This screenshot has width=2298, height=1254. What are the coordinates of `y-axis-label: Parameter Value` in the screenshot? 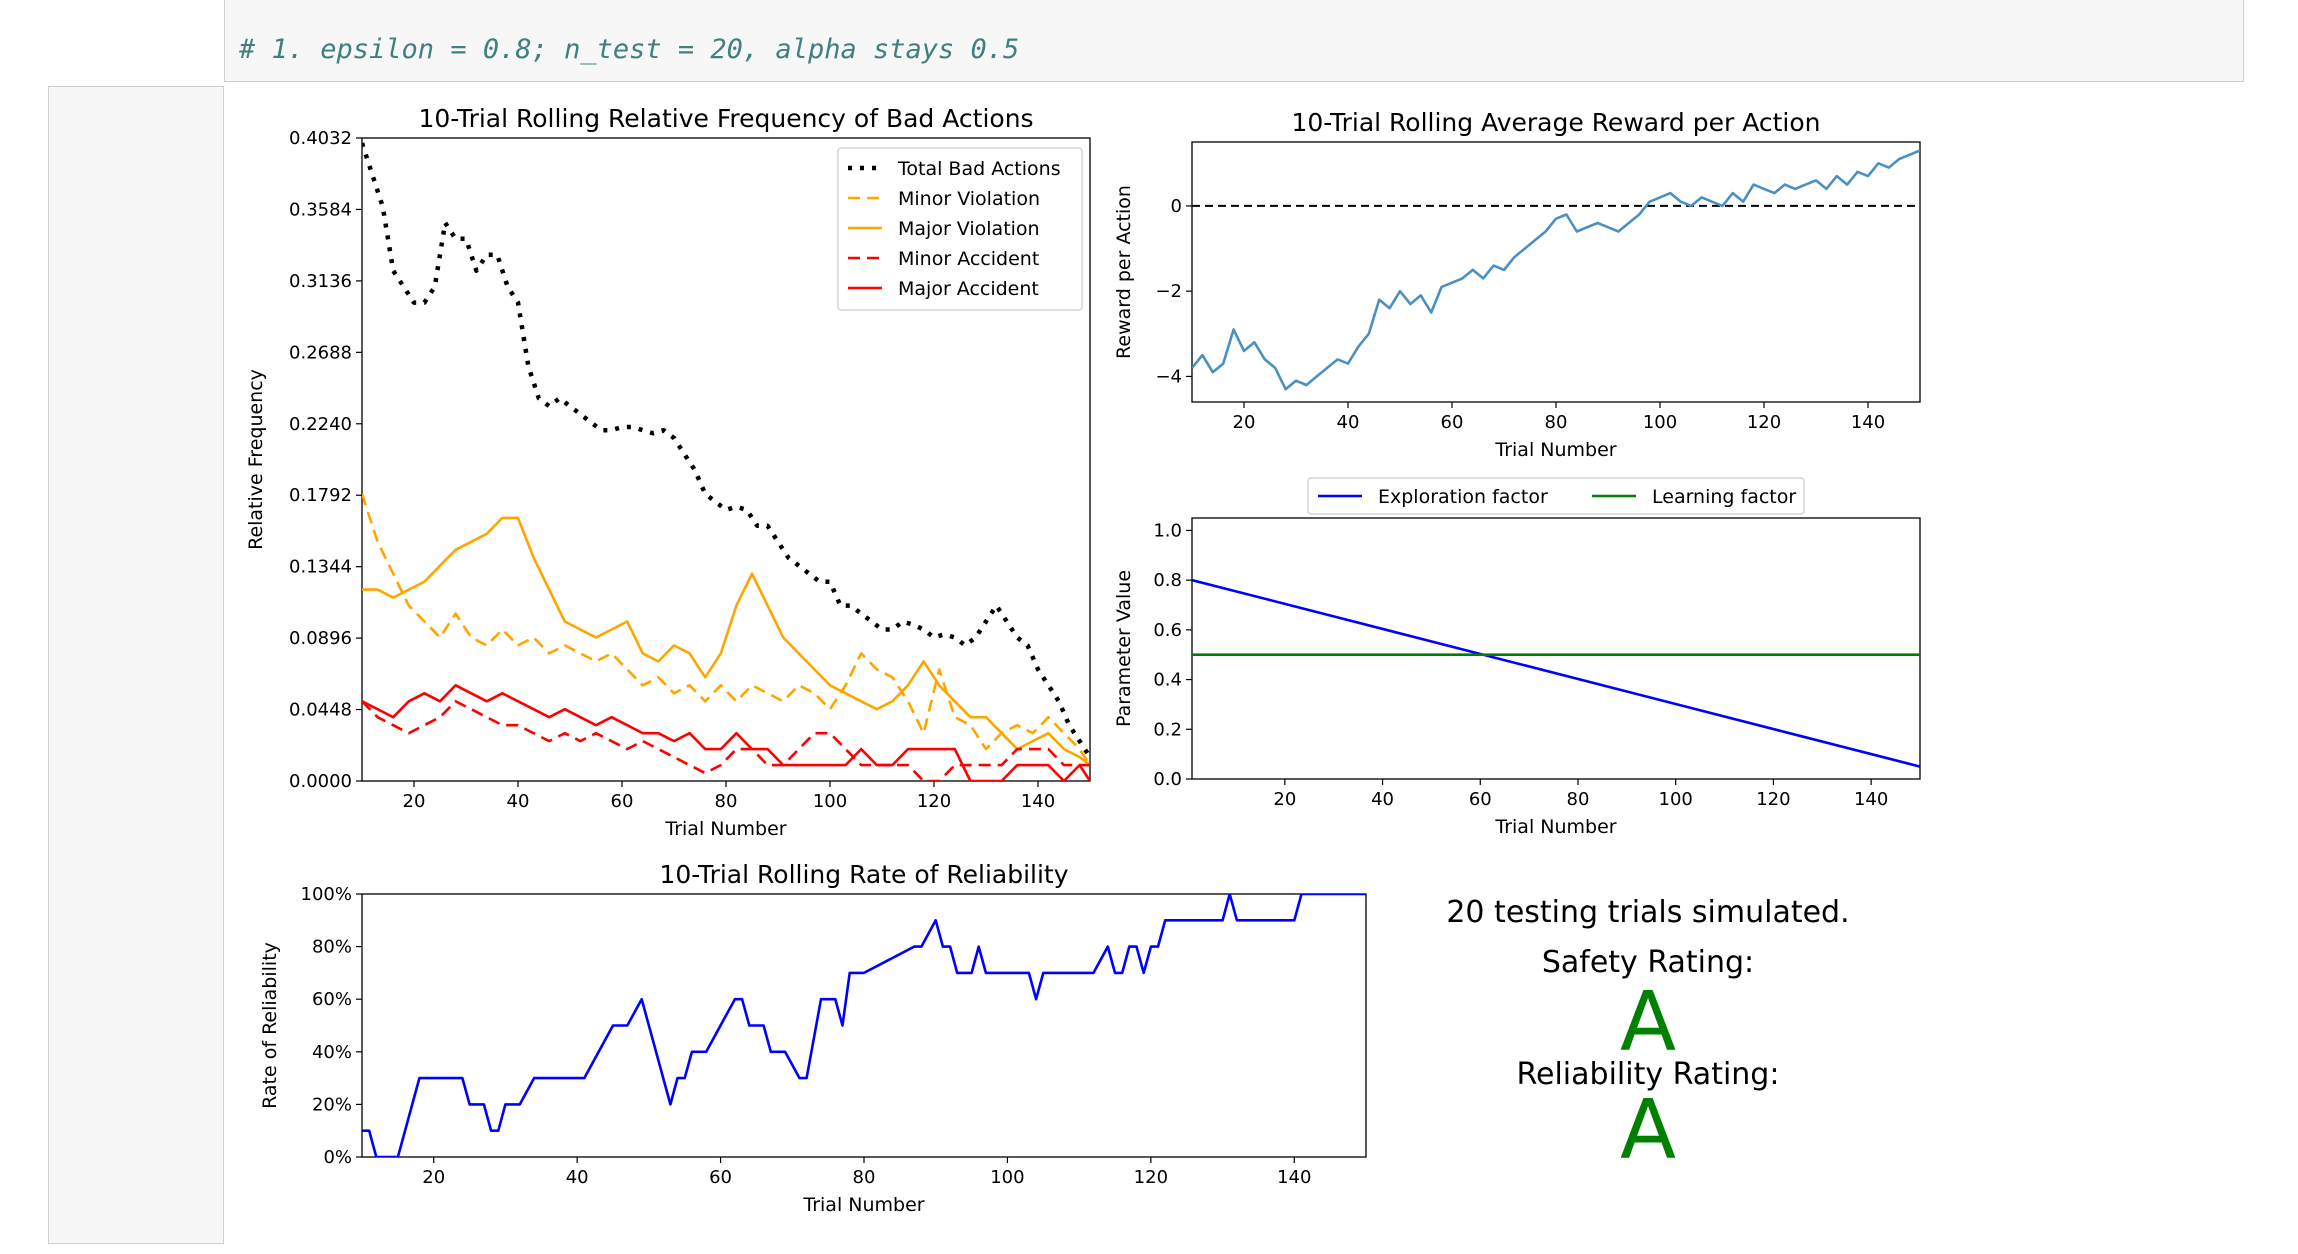 It's located at (1124, 648).